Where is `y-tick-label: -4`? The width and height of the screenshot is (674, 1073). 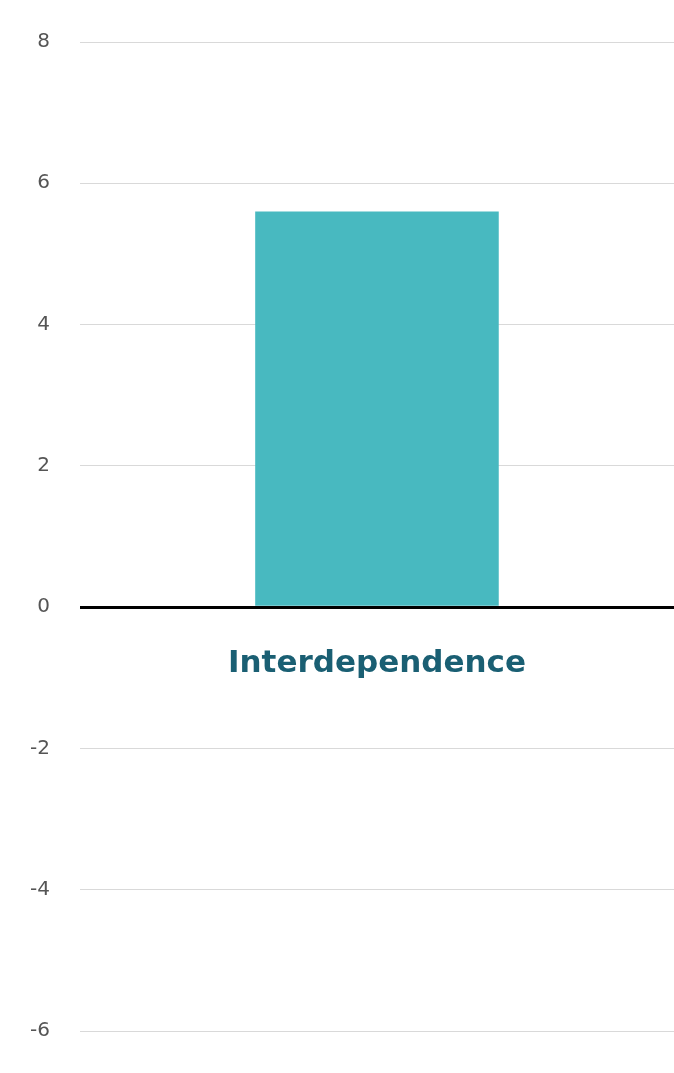 y-tick-label: -4 is located at coordinates (39, 887).